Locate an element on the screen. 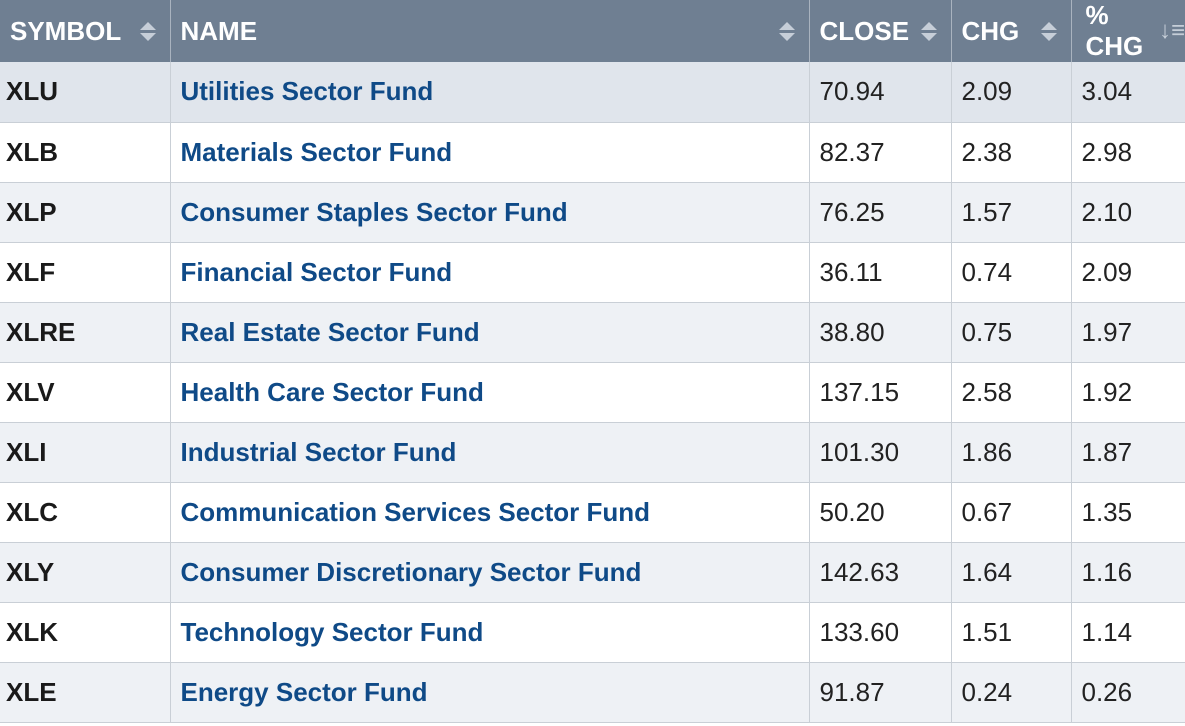 The height and width of the screenshot is (726, 1185). close-cell: 101.30 is located at coordinates (880, 452).